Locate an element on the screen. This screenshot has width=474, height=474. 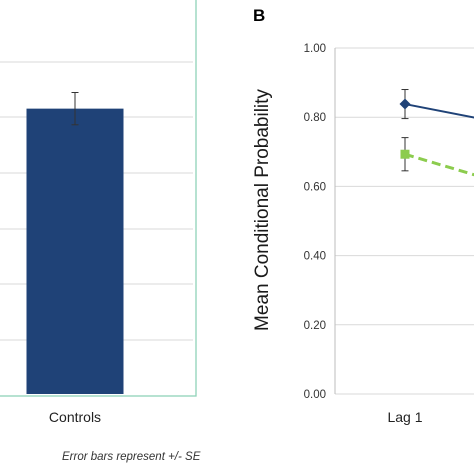
panel-b-y-tick-label-0: 0.00 is located at coordinates (315, 395).